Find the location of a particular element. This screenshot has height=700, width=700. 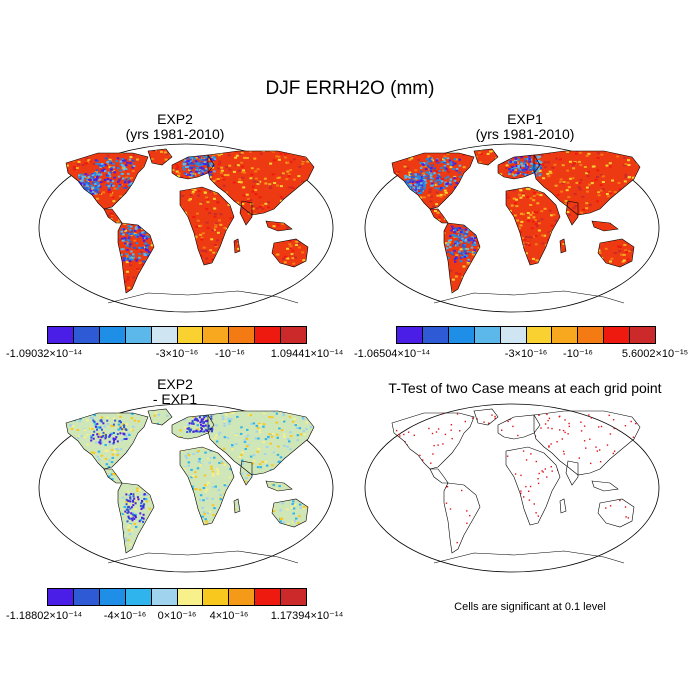

panel-title-line2: - EXP1 is located at coordinates (175, 399).